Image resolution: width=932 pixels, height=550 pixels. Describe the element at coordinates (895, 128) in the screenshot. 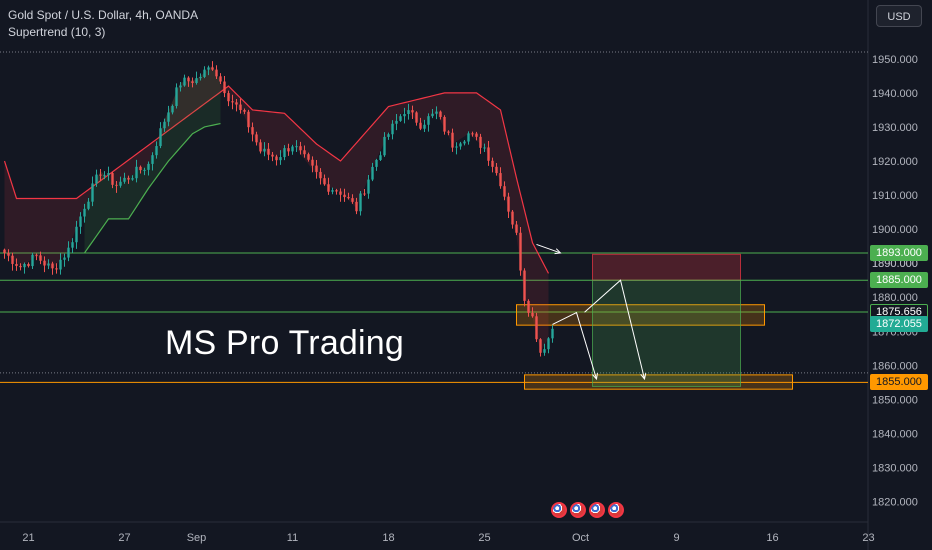

I see `price-tick-label: 1930.000` at that location.